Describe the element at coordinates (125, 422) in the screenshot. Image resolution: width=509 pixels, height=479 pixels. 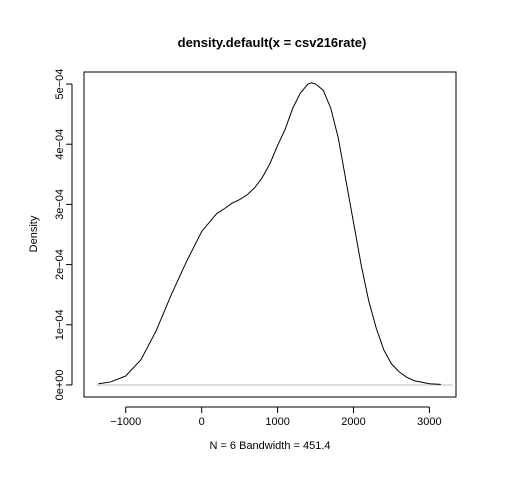
I see `x-tick-label: −1000` at that location.